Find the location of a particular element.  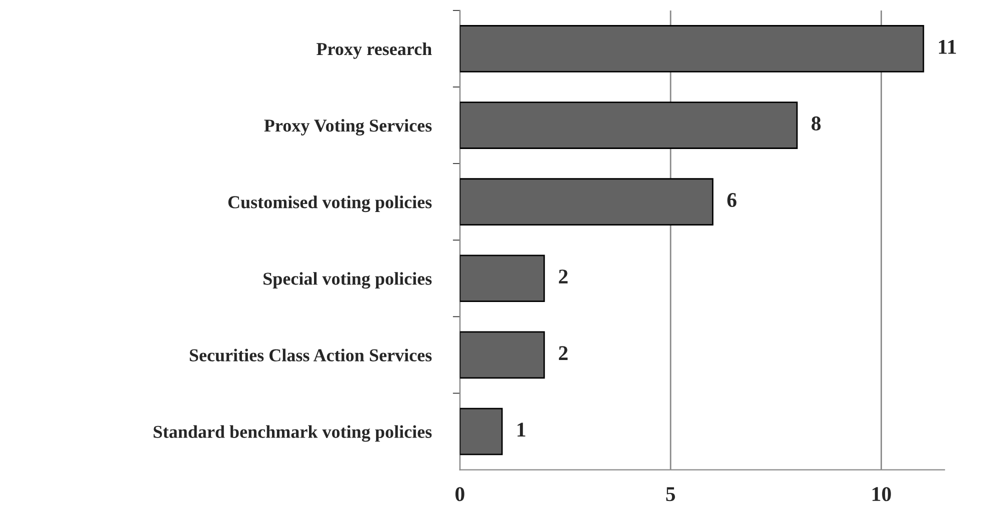

y-tick-label: Proxy research is located at coordinates (374, 50).